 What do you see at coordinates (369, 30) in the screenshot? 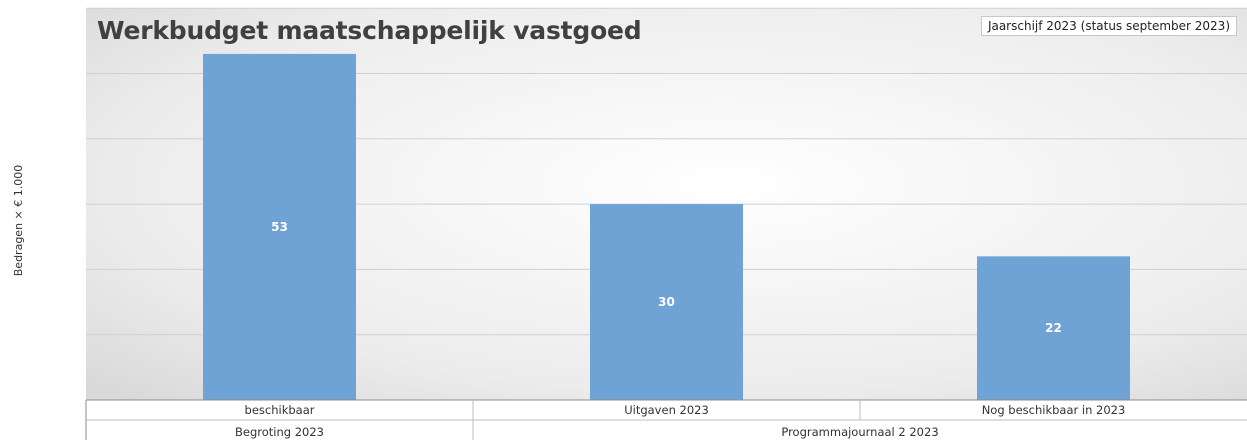
I see `chart-title: Werkbudget maatschappelijk vastgoed` at bounding box center [369, 30].